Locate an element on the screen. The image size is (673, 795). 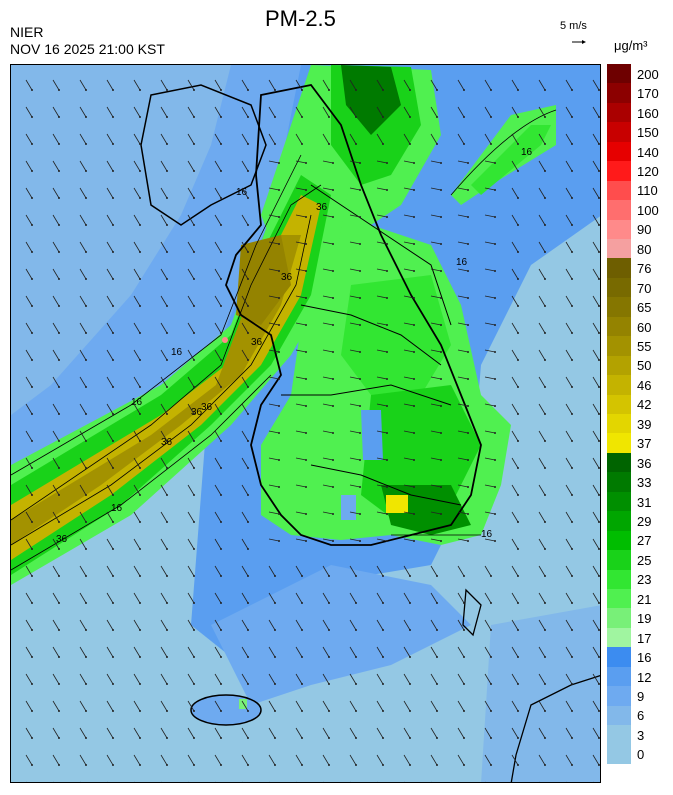
colorbar-tick-label: 100 is located at coordinates (648, 210).